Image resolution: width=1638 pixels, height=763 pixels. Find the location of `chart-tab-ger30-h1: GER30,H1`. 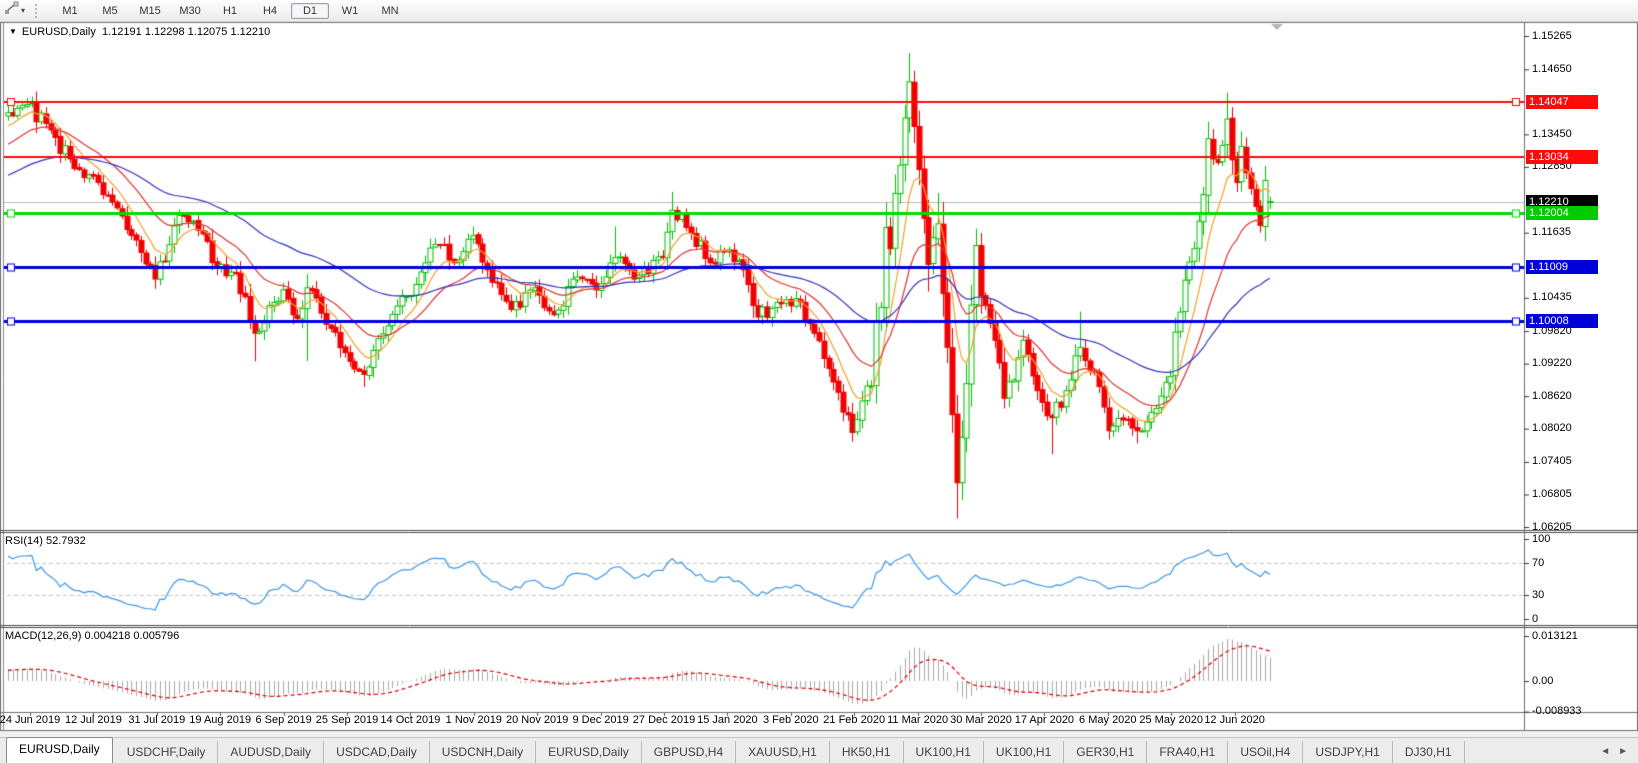

chart-tab-ger30-h1: GER30,H1 is located at coordinates (1106, 752).